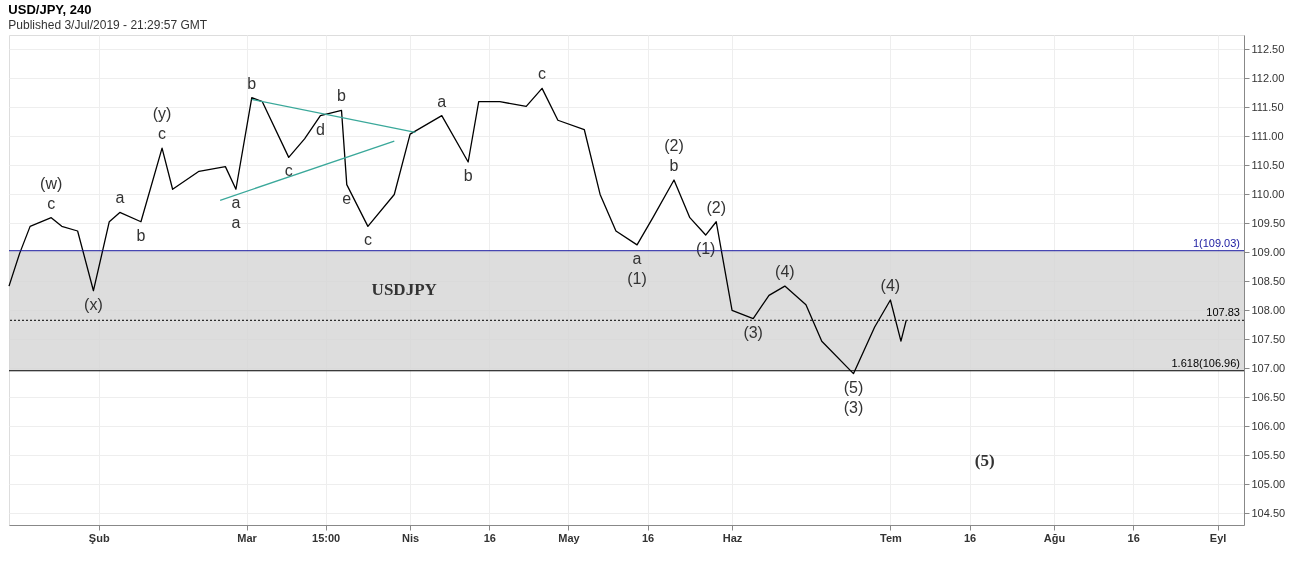 Image resolution: width=1299 pixels, height=580 pixels. I want to click on ref-line-label: 1.618(106.96), so click(1205, 362).